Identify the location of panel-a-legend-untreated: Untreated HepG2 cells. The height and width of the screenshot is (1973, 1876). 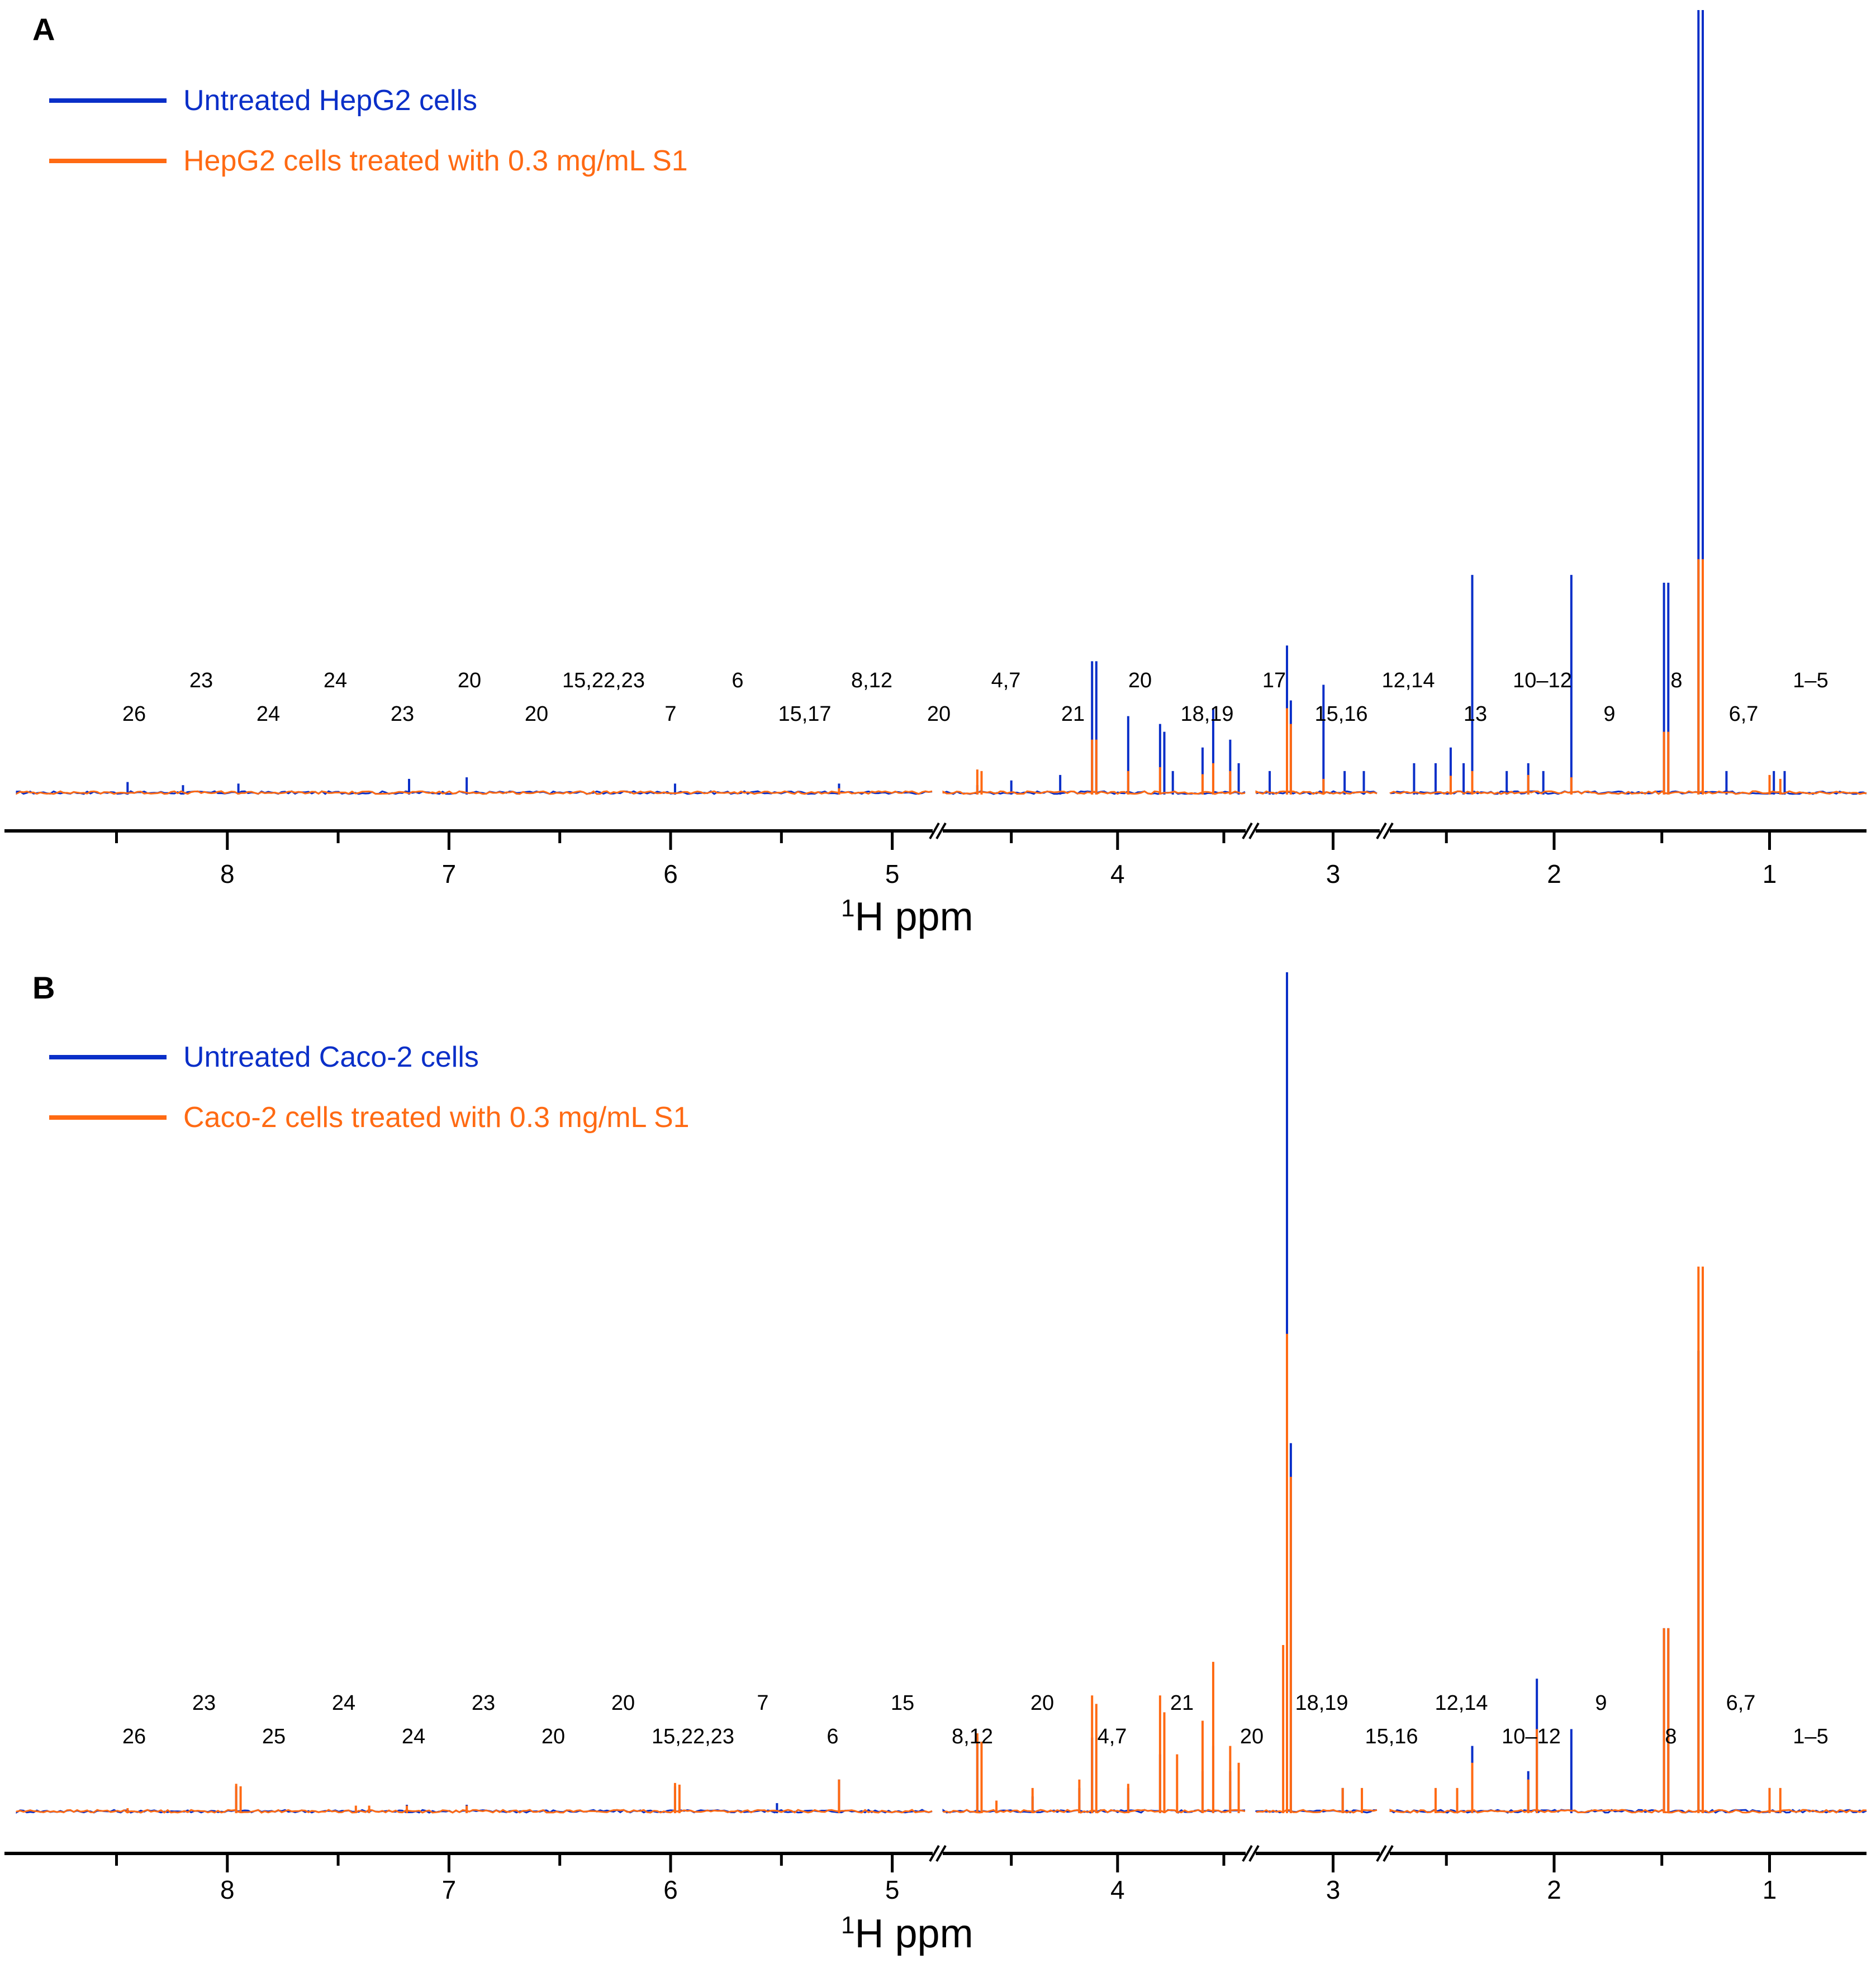
(263, 100).